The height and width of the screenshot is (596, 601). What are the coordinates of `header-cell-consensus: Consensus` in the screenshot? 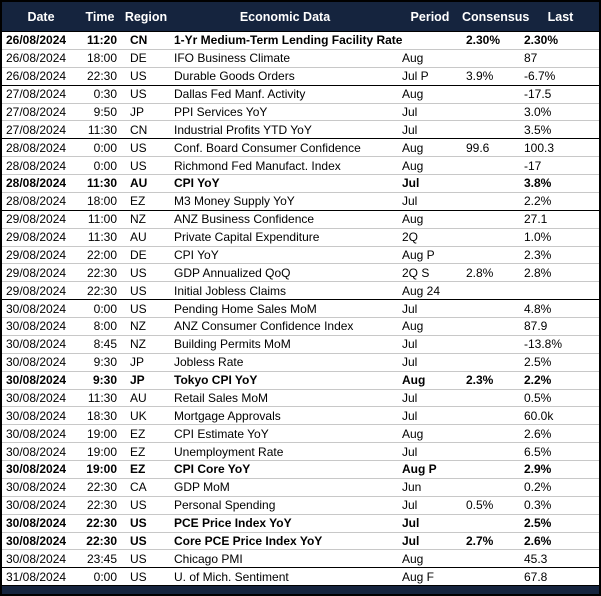 It's located at (496, 16).